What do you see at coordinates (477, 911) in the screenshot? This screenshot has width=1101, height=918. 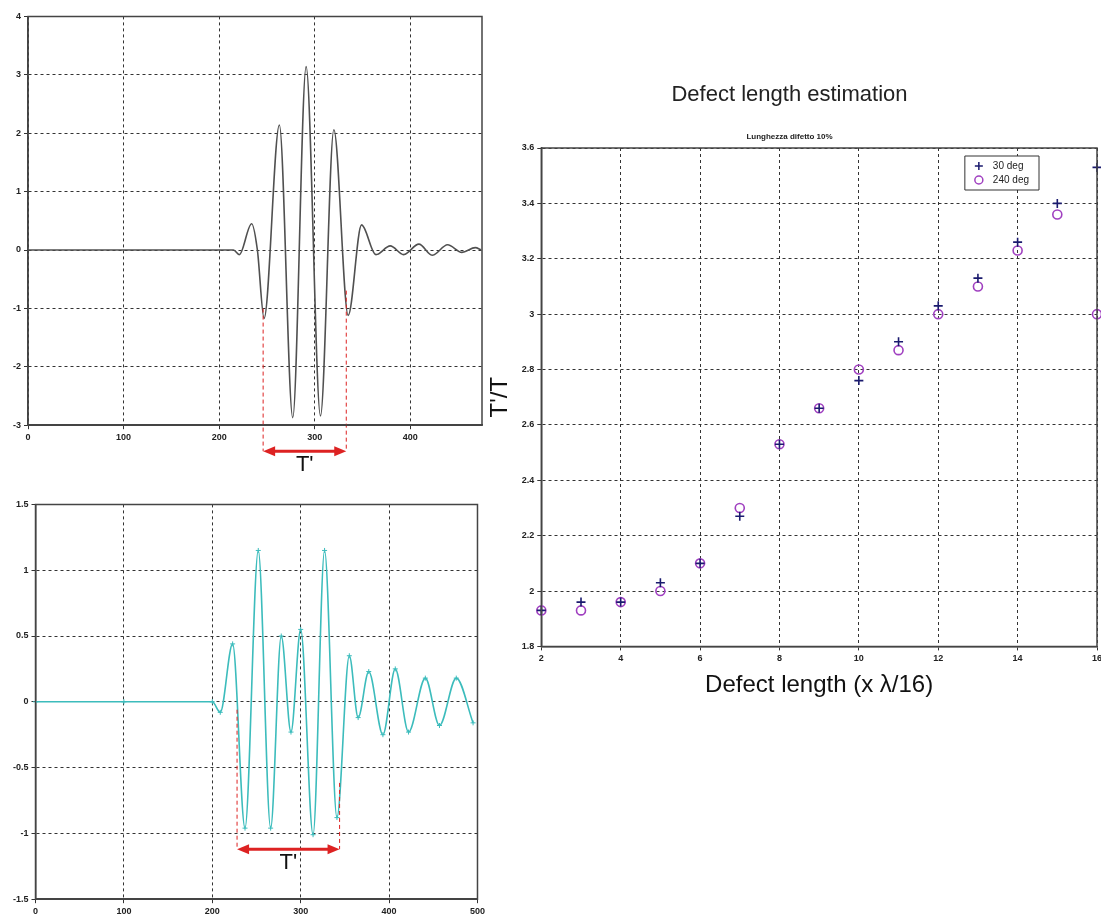 I see `x-tick-label: 500` at bounding box center [477, 911].